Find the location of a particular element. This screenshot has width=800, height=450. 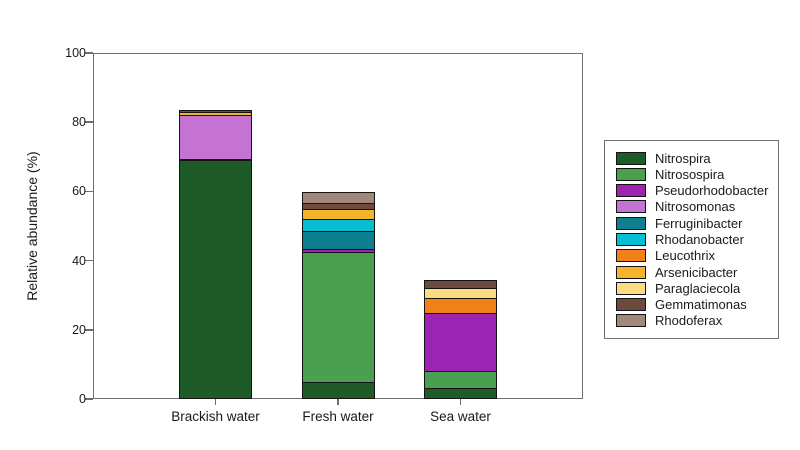

legend-swatch-paraglaciecola is located at coordinates (631, 288).